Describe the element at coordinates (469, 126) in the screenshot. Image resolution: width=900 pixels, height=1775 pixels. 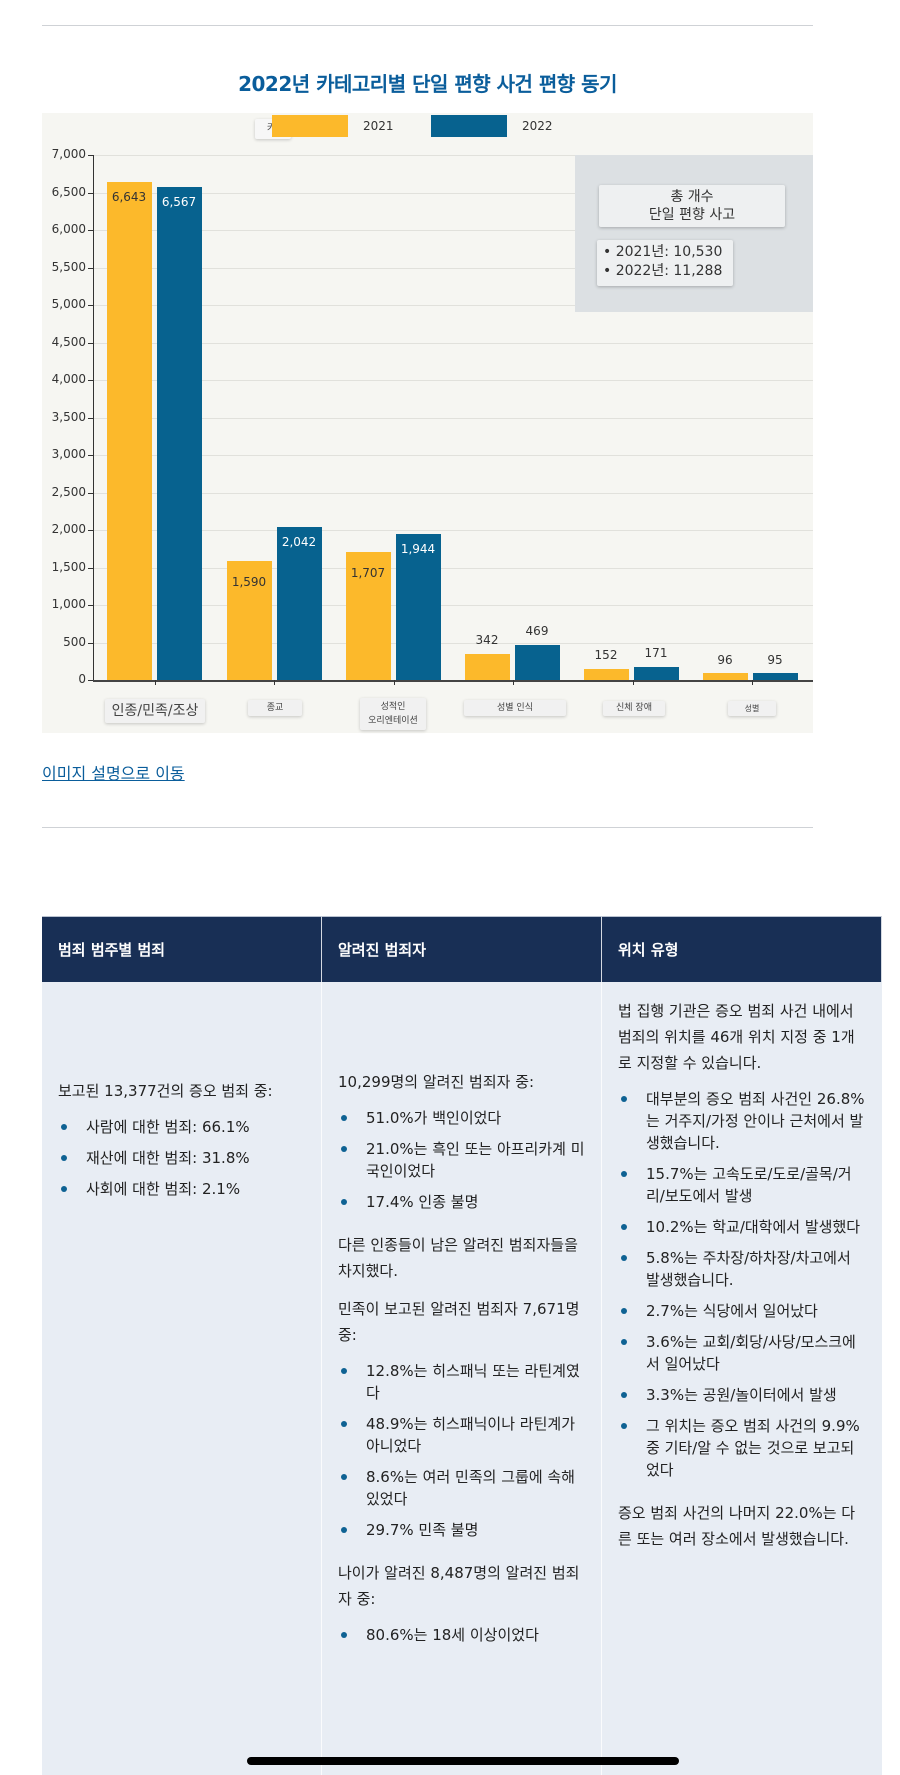
I see `legend-swatch-2022` at that location.